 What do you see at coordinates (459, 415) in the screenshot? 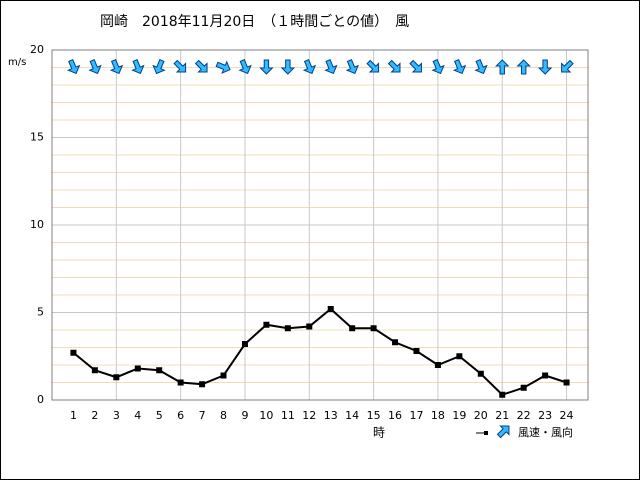
I see `x-tick-label: 19` at bounding box center [459, 415].